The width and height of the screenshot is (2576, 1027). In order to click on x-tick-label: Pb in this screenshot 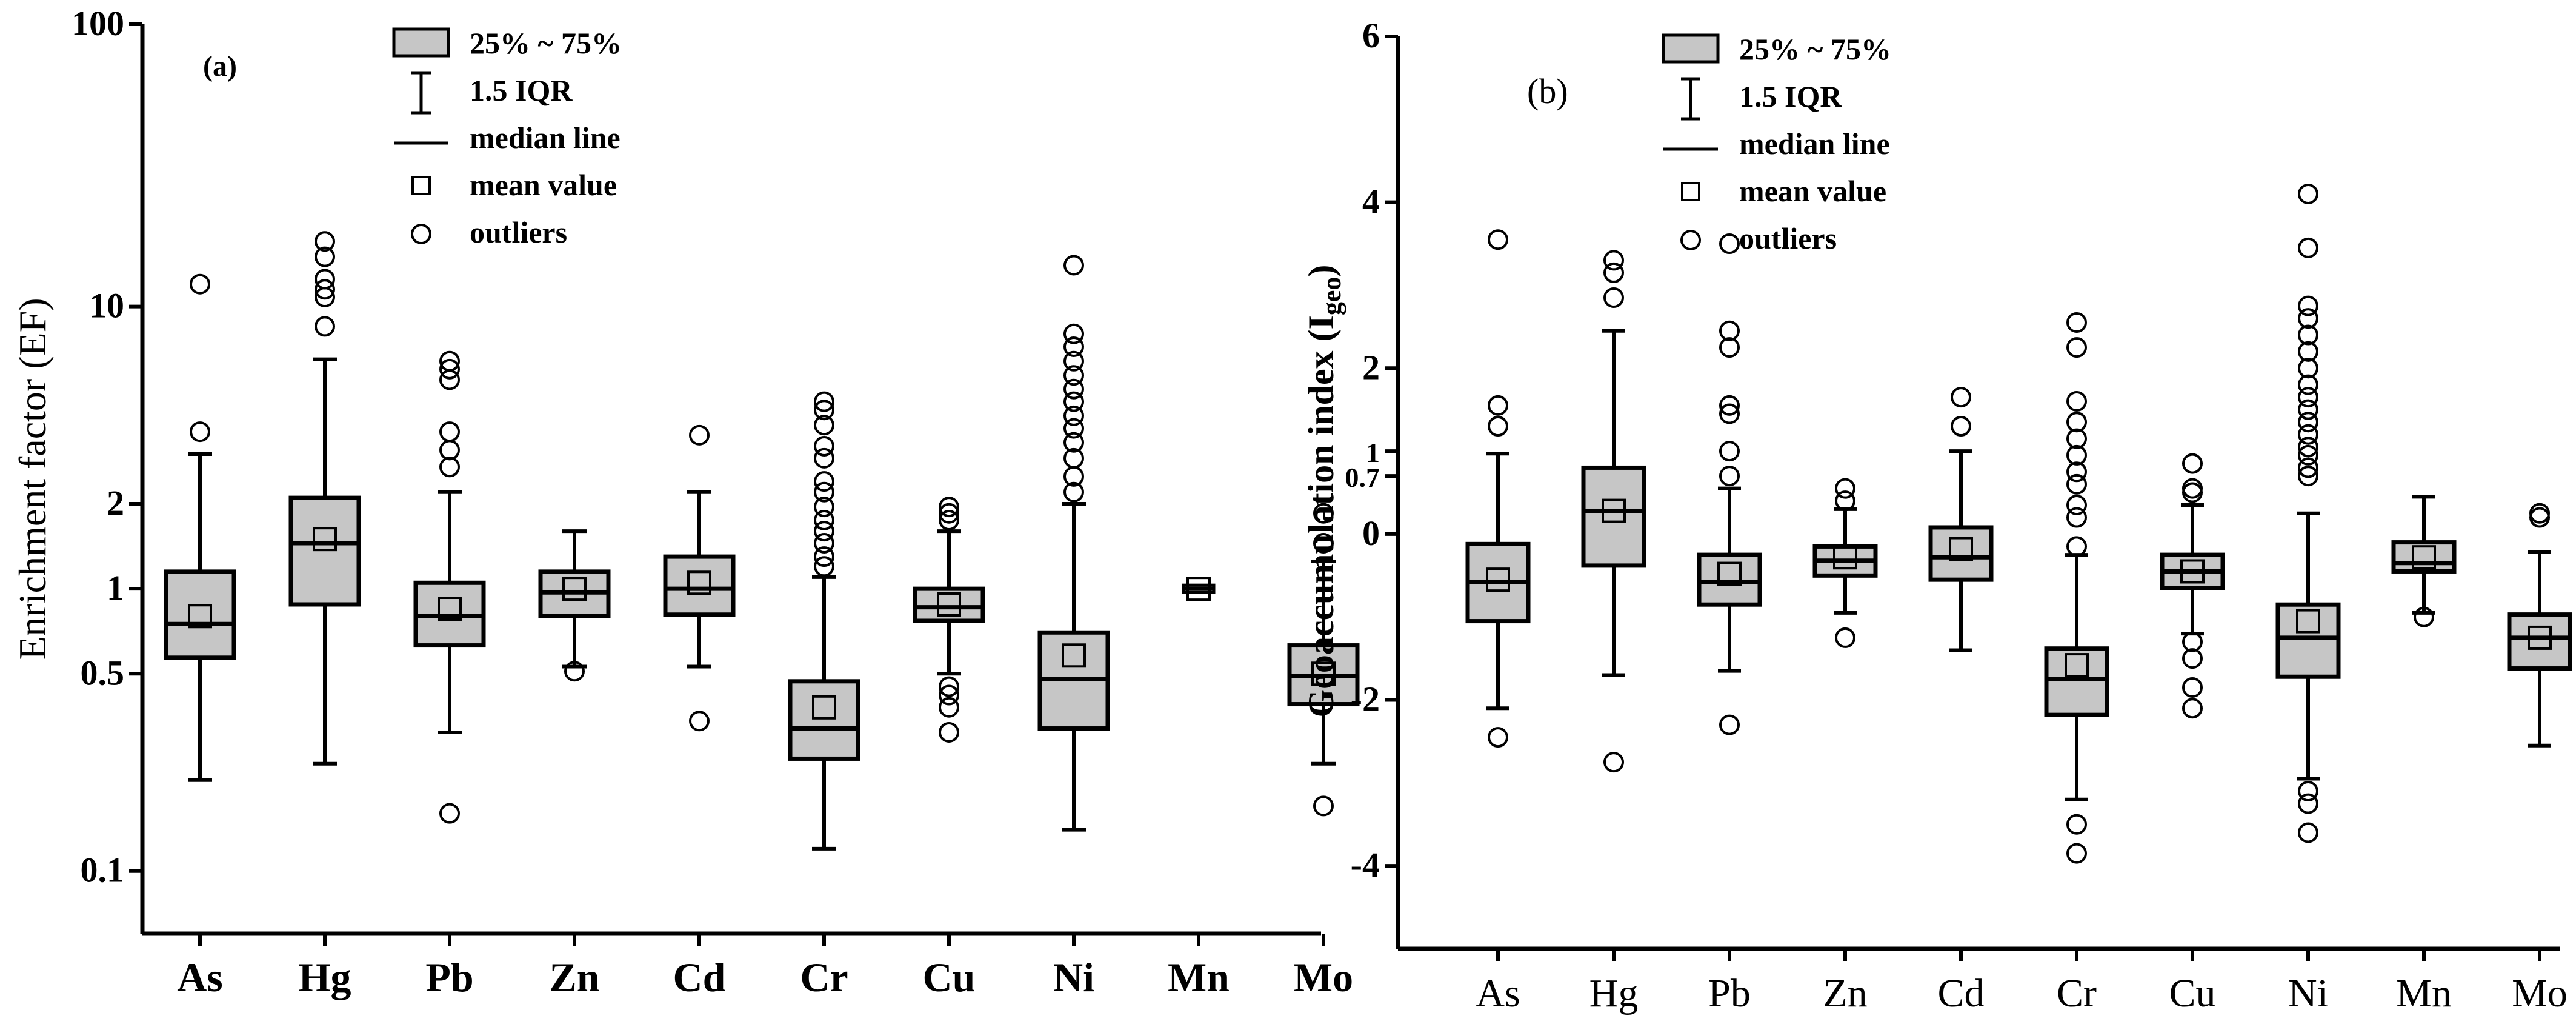, I will do `click(1729, 993)`.